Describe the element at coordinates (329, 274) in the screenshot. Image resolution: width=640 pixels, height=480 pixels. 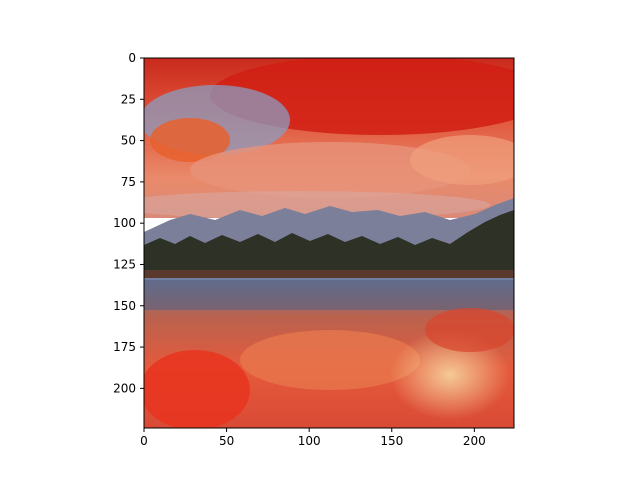
I see `shoreline` at that location.